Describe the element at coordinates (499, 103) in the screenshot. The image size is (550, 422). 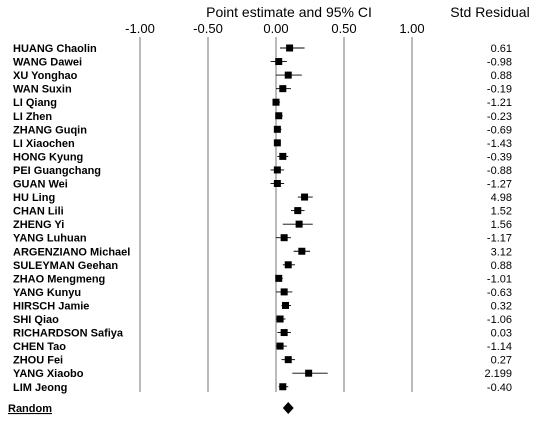
I see `std-residual-value: -1.21` at that location.